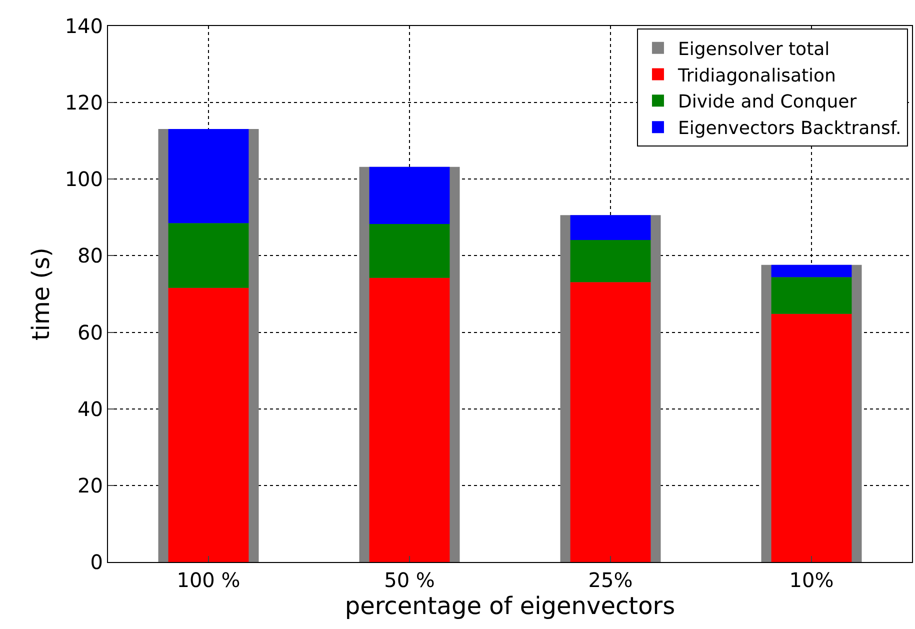 The image size is (915, 629). I want to click on x-tick-label: 100 %, so click(208, 580).